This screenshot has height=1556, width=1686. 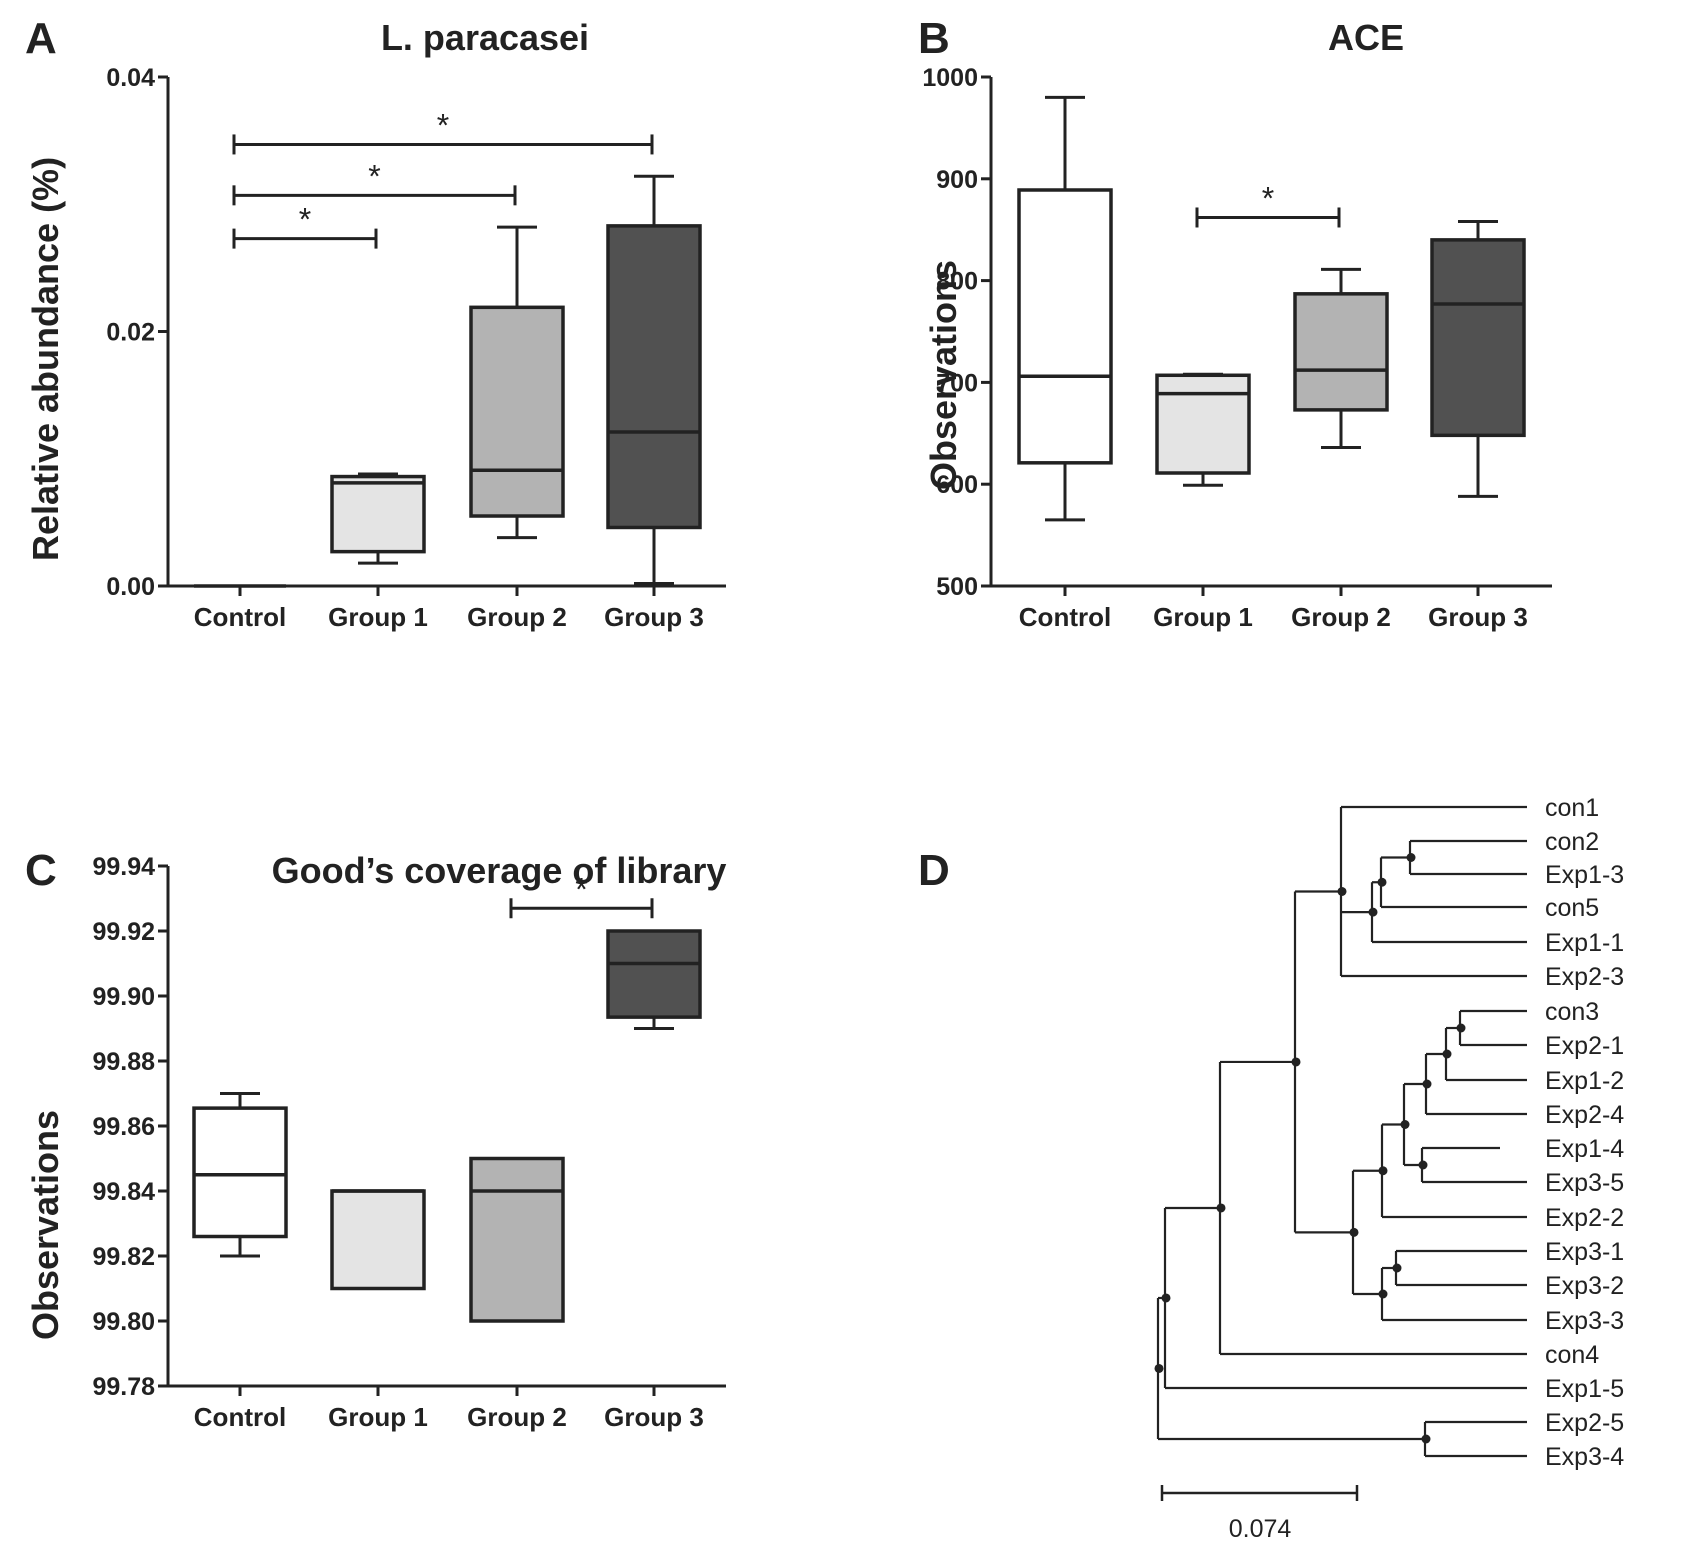 What do you see at coordinates (1584, 1183) in the screenshot?
I see `tree-leaf-label: Exp3-5` at bounding box center [1584, 1183].